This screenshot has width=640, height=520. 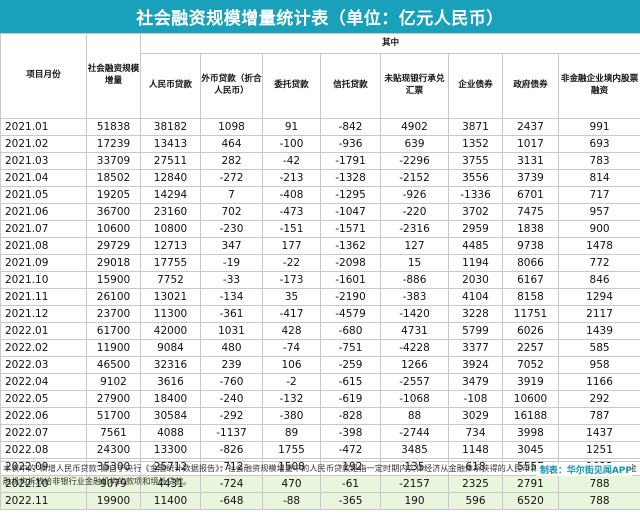 I want to click on value-cell: -826, so click(x=231, y=450).